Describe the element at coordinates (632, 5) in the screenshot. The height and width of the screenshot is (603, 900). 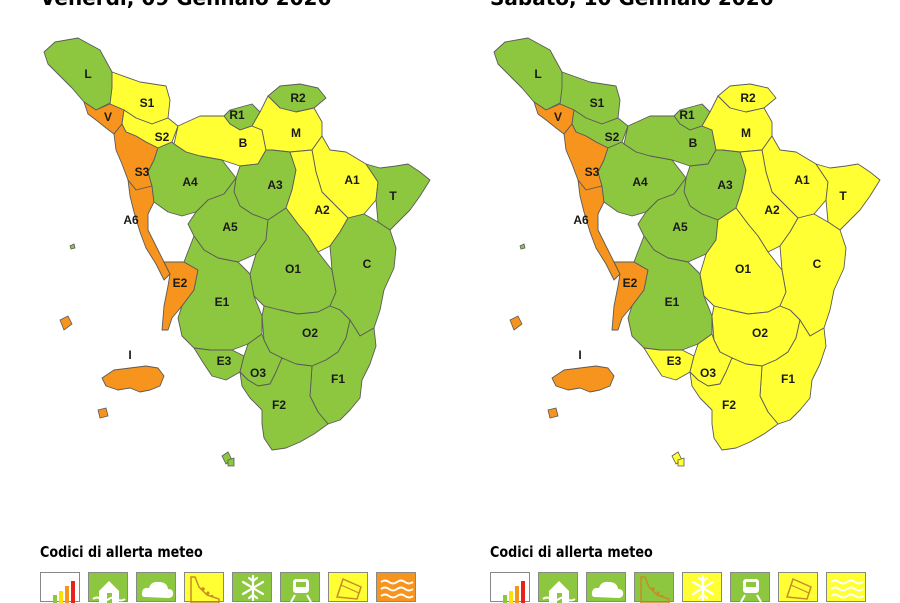
I see `map-date-title: Sabato, 10 Gennaio 2026` at that location.